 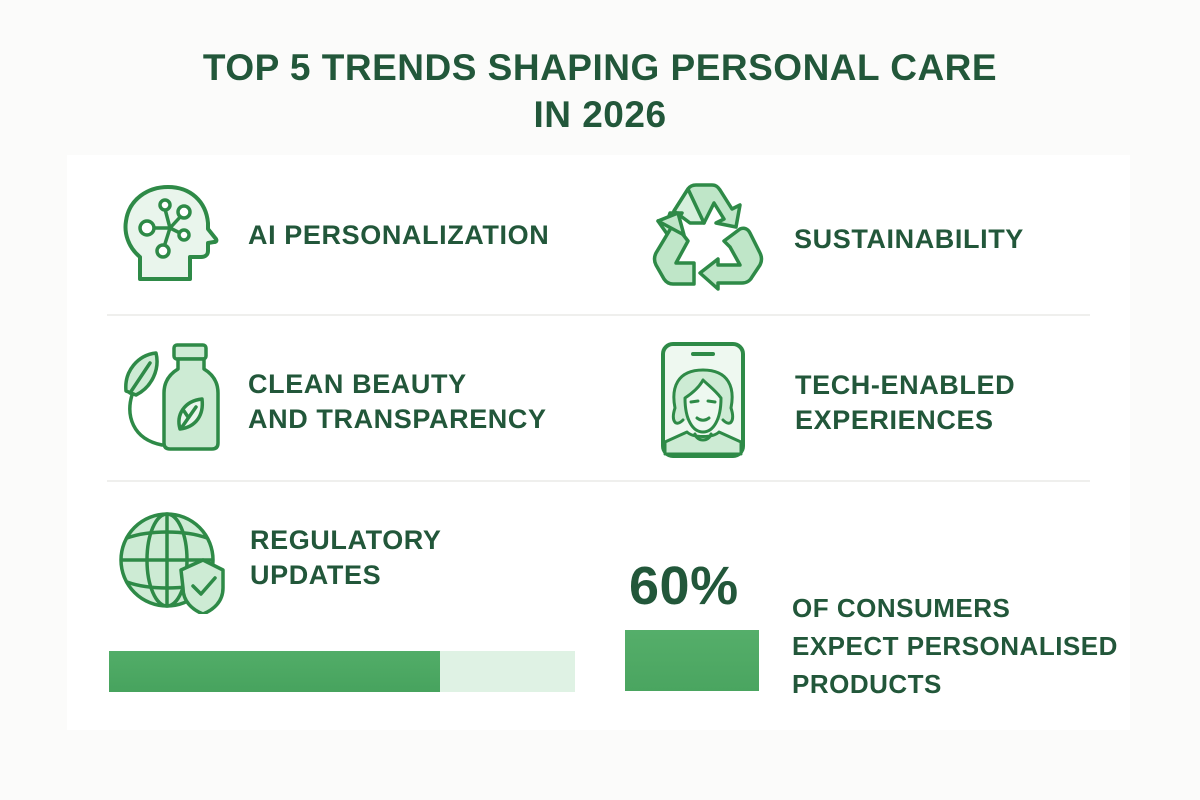 What do you see at coordinates (600, 114) in the screenshot?
I see `title-line-2: IN 2026` at bounding box center [600, 114].